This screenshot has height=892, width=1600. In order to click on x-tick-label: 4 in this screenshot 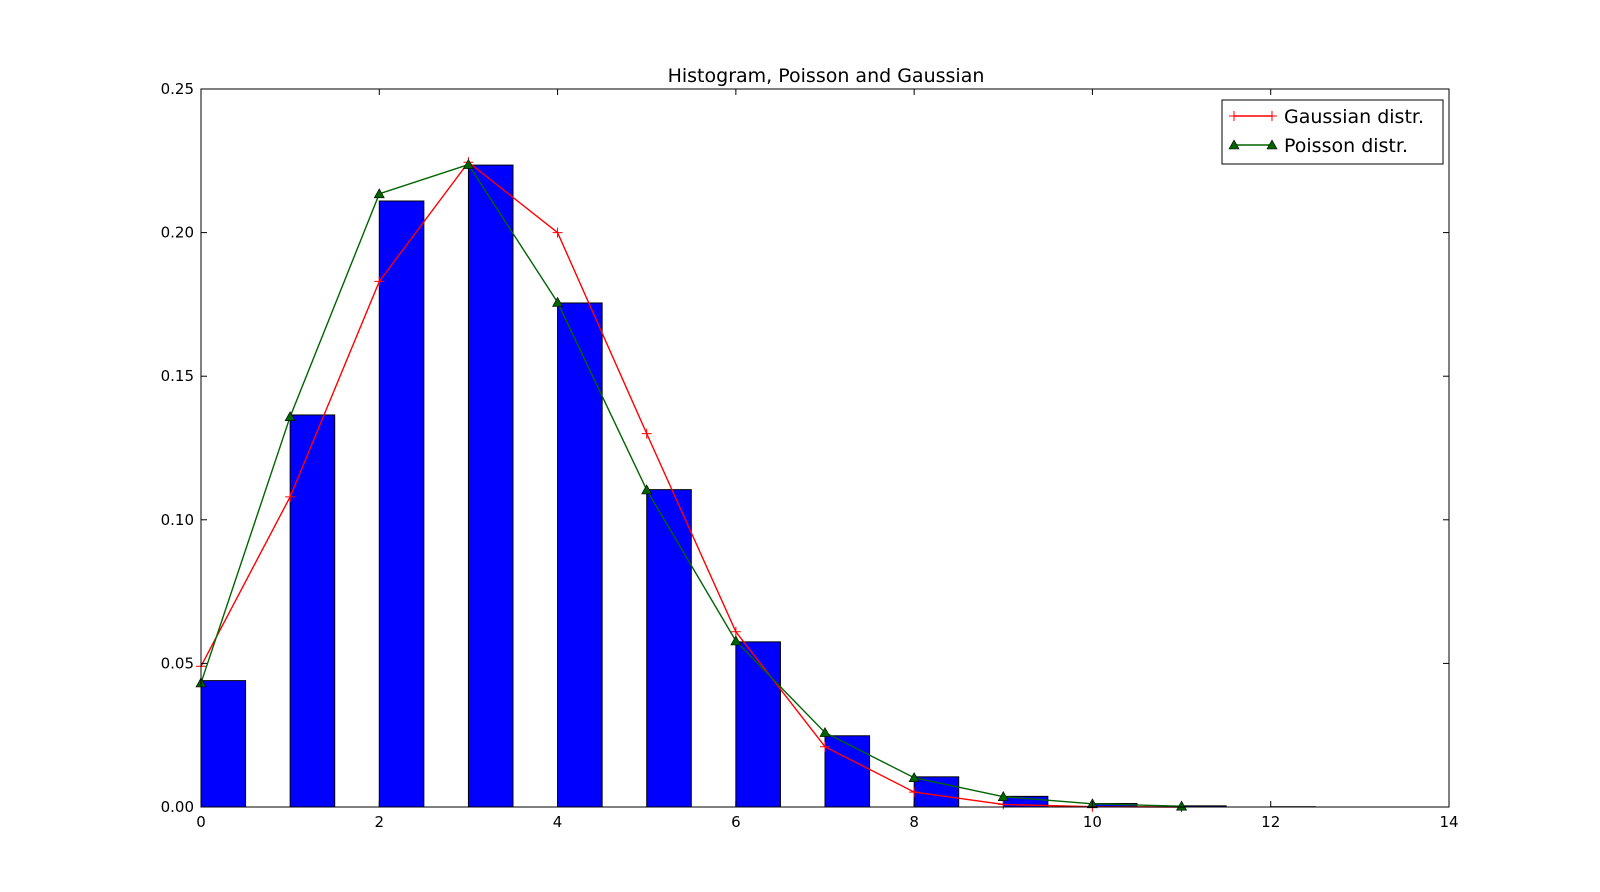, I will do `click(558, 822)`.